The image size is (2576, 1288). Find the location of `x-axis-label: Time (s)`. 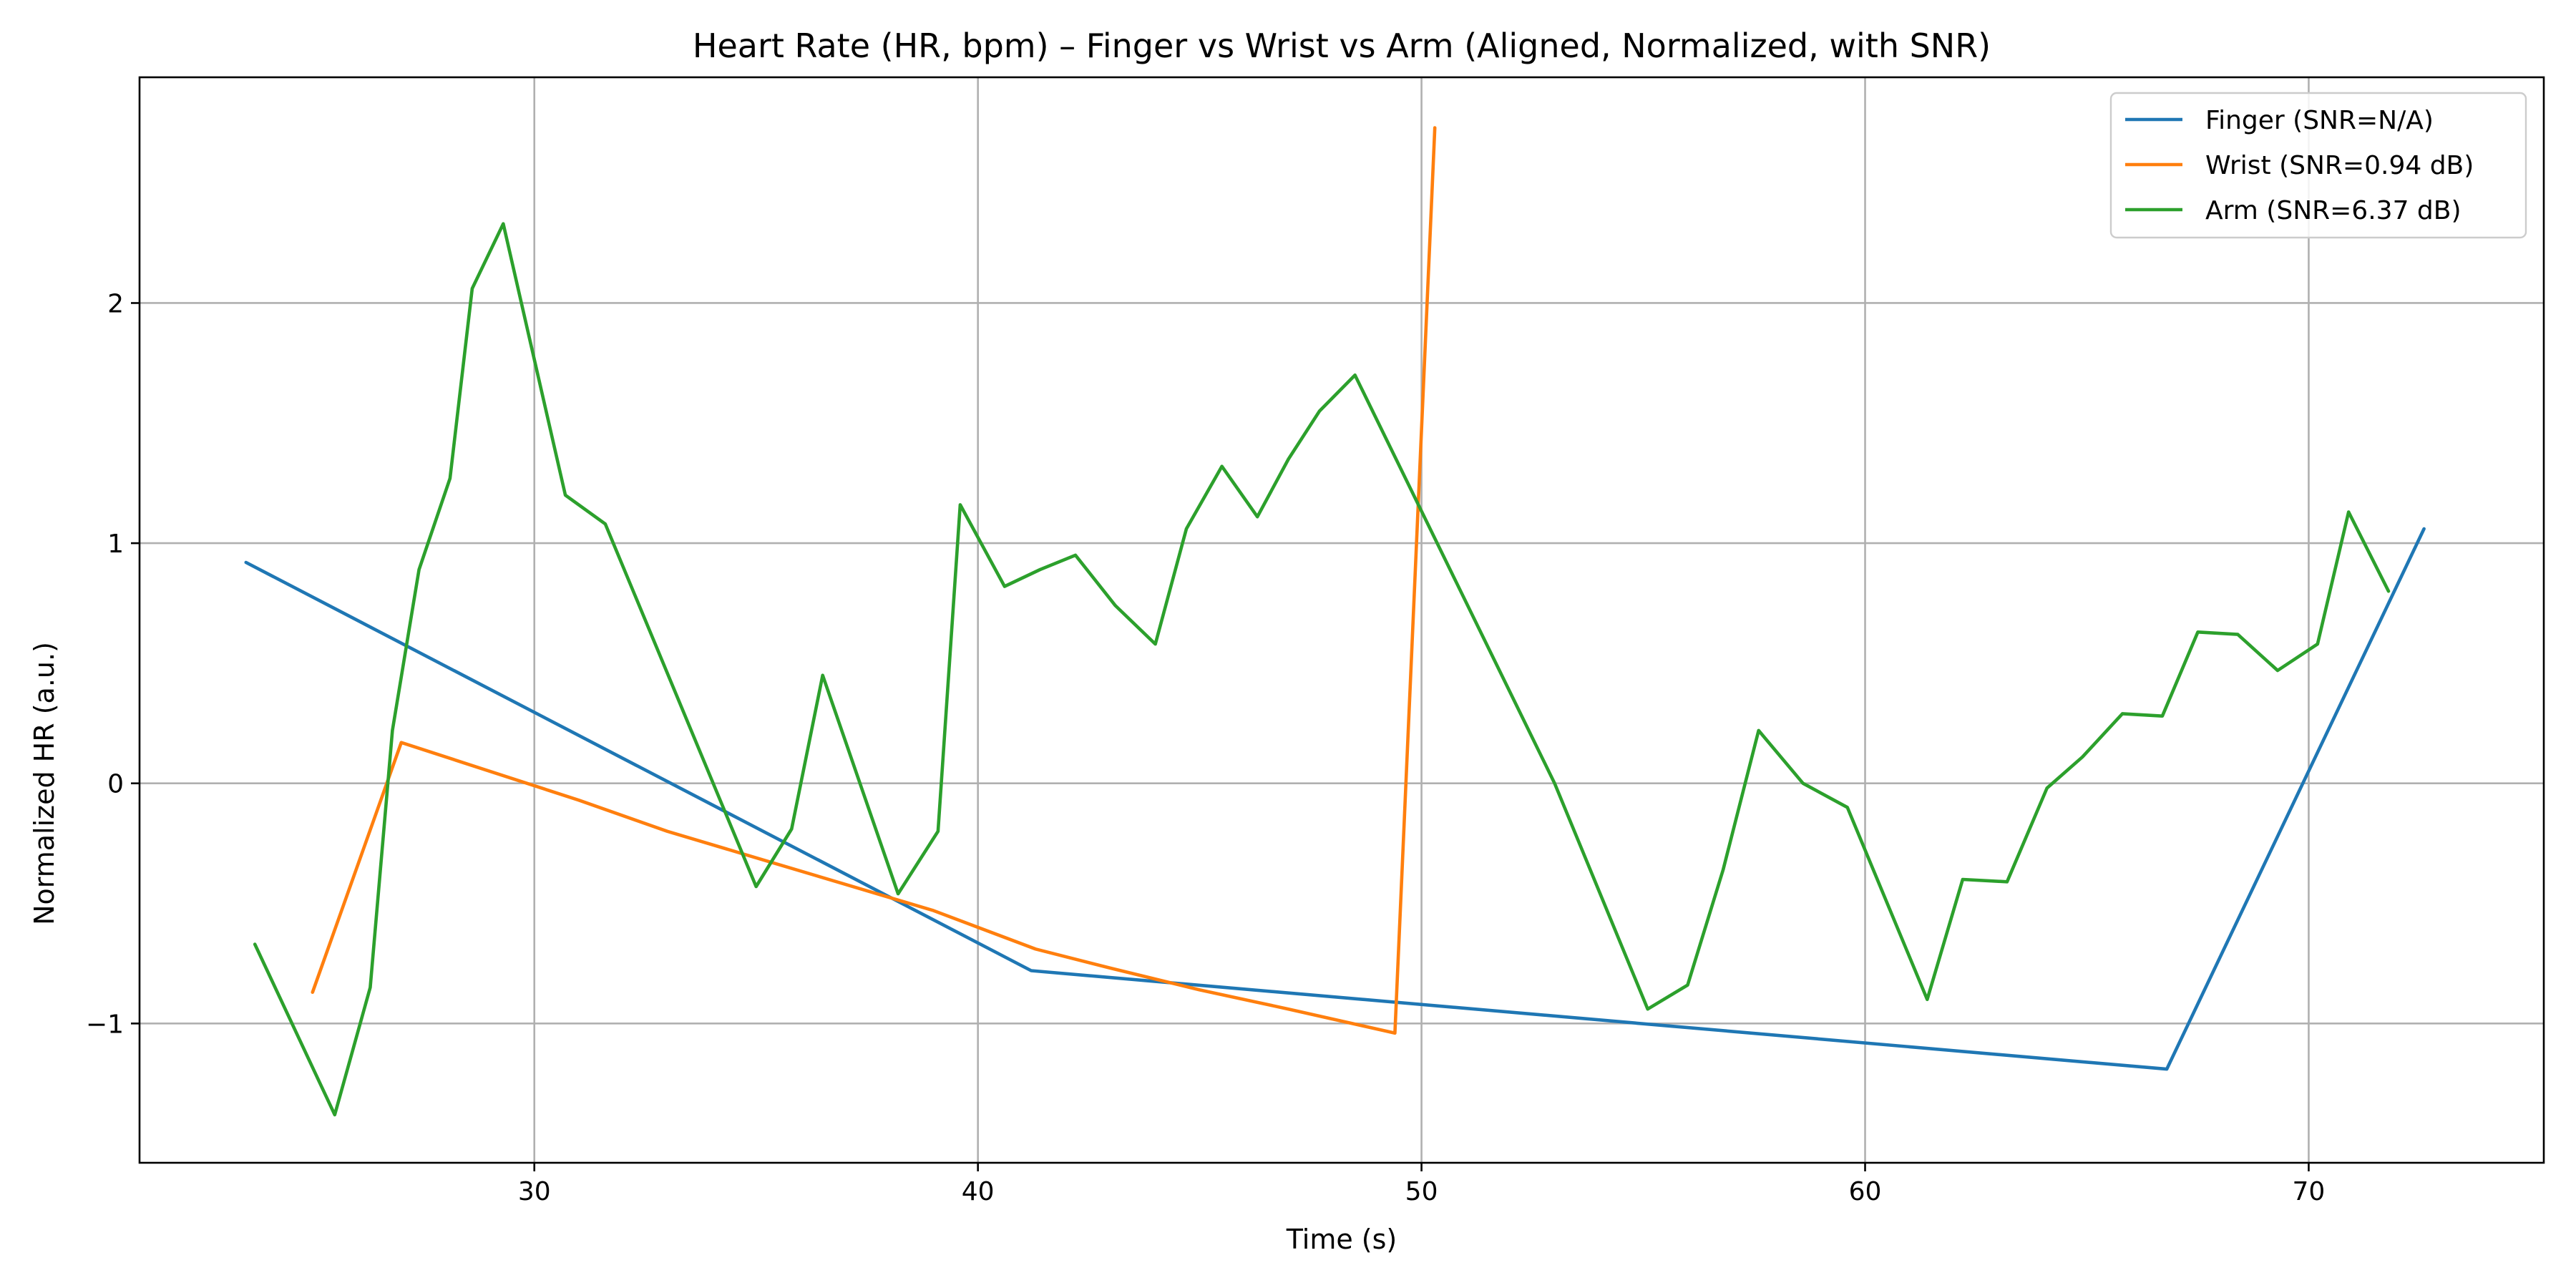

x-axis-label: Time (s) is located at coordinates (1341, 1239).